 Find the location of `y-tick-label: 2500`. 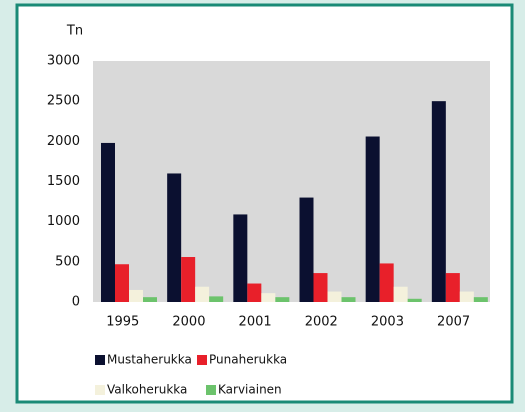

y-tick-label: 2500 is located at coordinates (63, 101).